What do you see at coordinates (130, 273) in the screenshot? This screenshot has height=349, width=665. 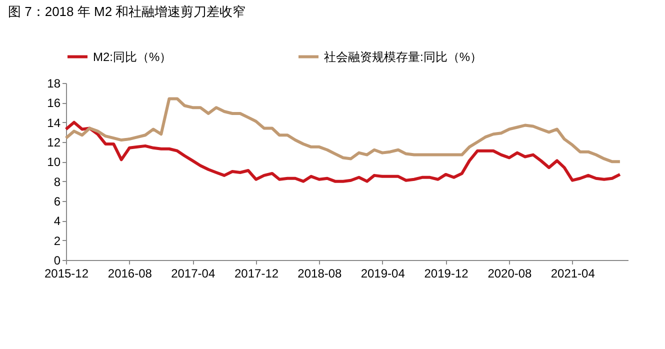 I see `x-tick-label: 2016-08` at bounding box center [130, 273].